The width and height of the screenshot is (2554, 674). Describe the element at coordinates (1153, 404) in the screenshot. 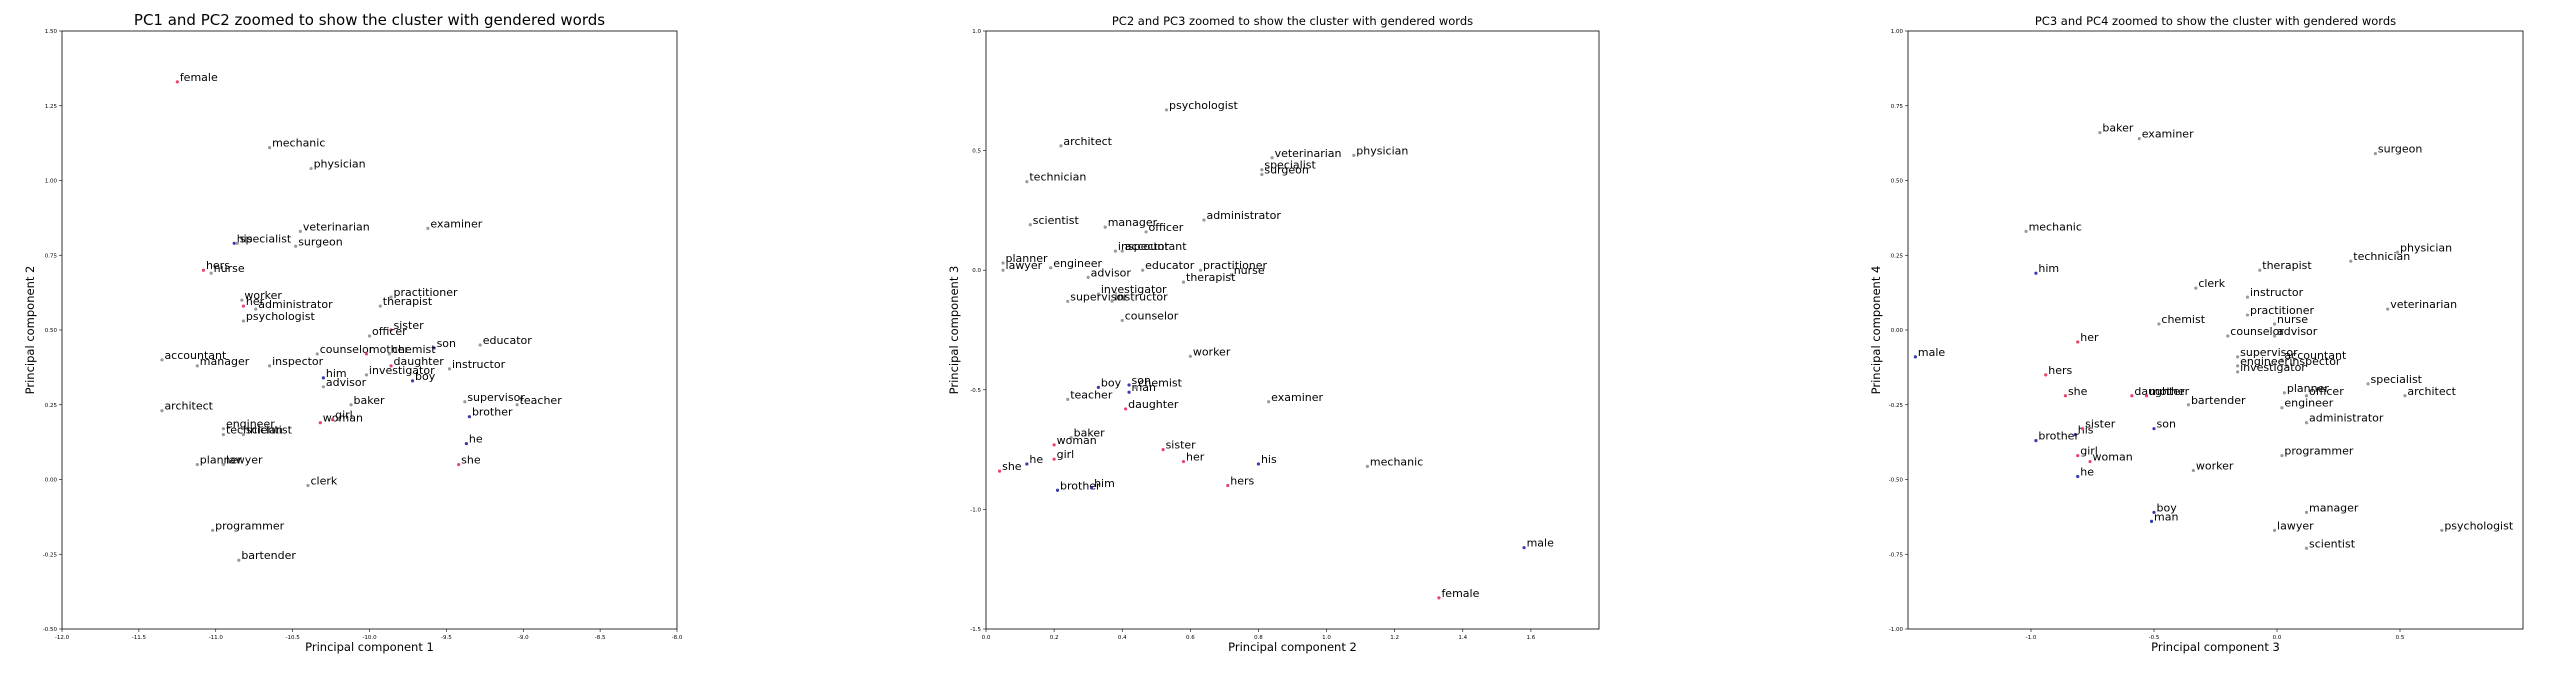

I see `point-label: daughter` at that location.